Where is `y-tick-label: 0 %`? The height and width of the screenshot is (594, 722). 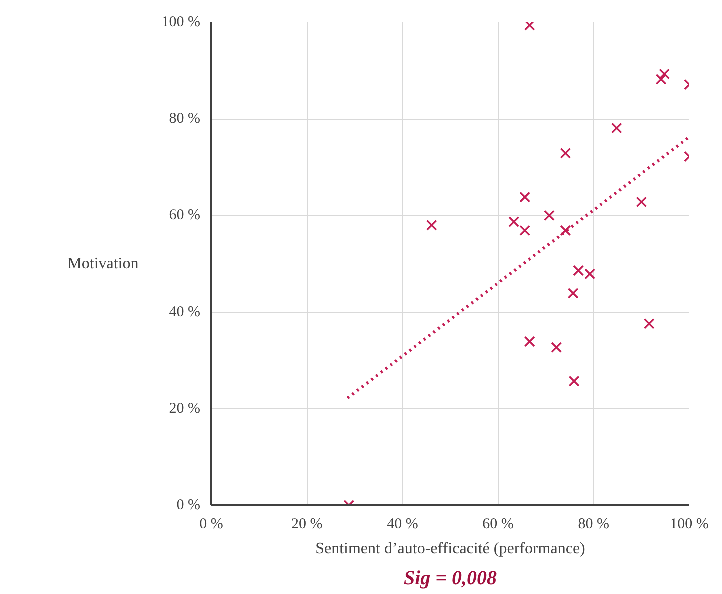
y-tick-label: 0 % is located at coordinates (188, 506).